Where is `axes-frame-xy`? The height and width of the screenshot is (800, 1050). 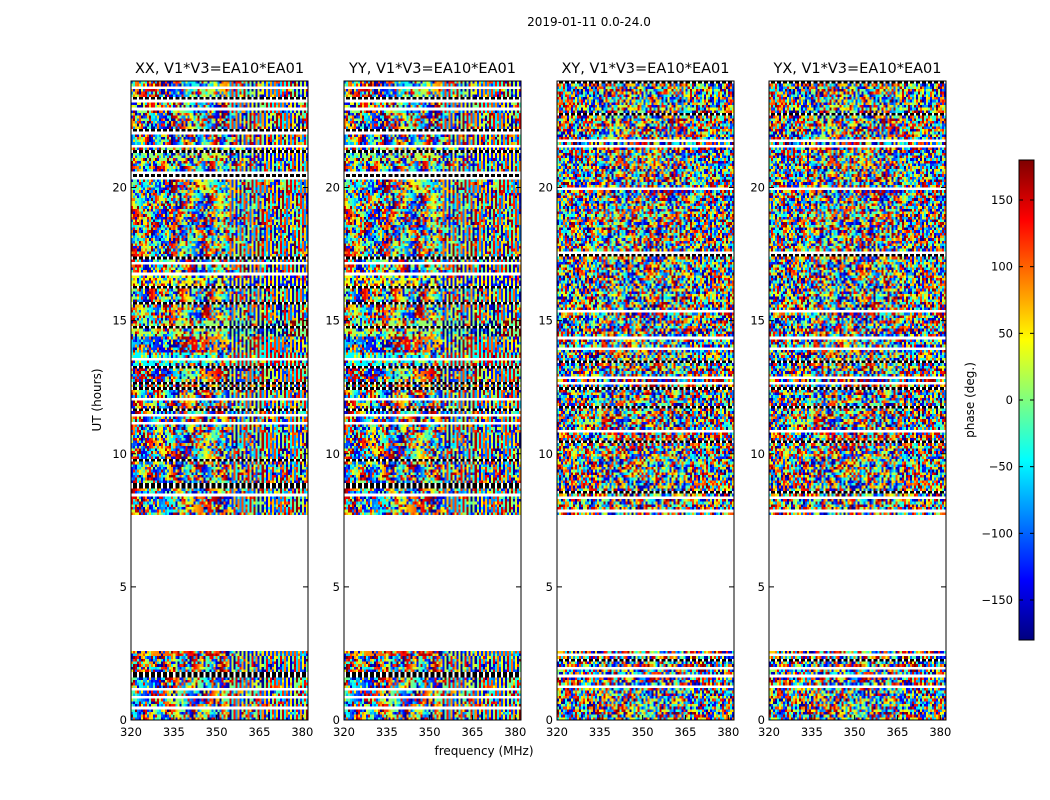 axes-frame-xy is located at coordinates (645, 400).